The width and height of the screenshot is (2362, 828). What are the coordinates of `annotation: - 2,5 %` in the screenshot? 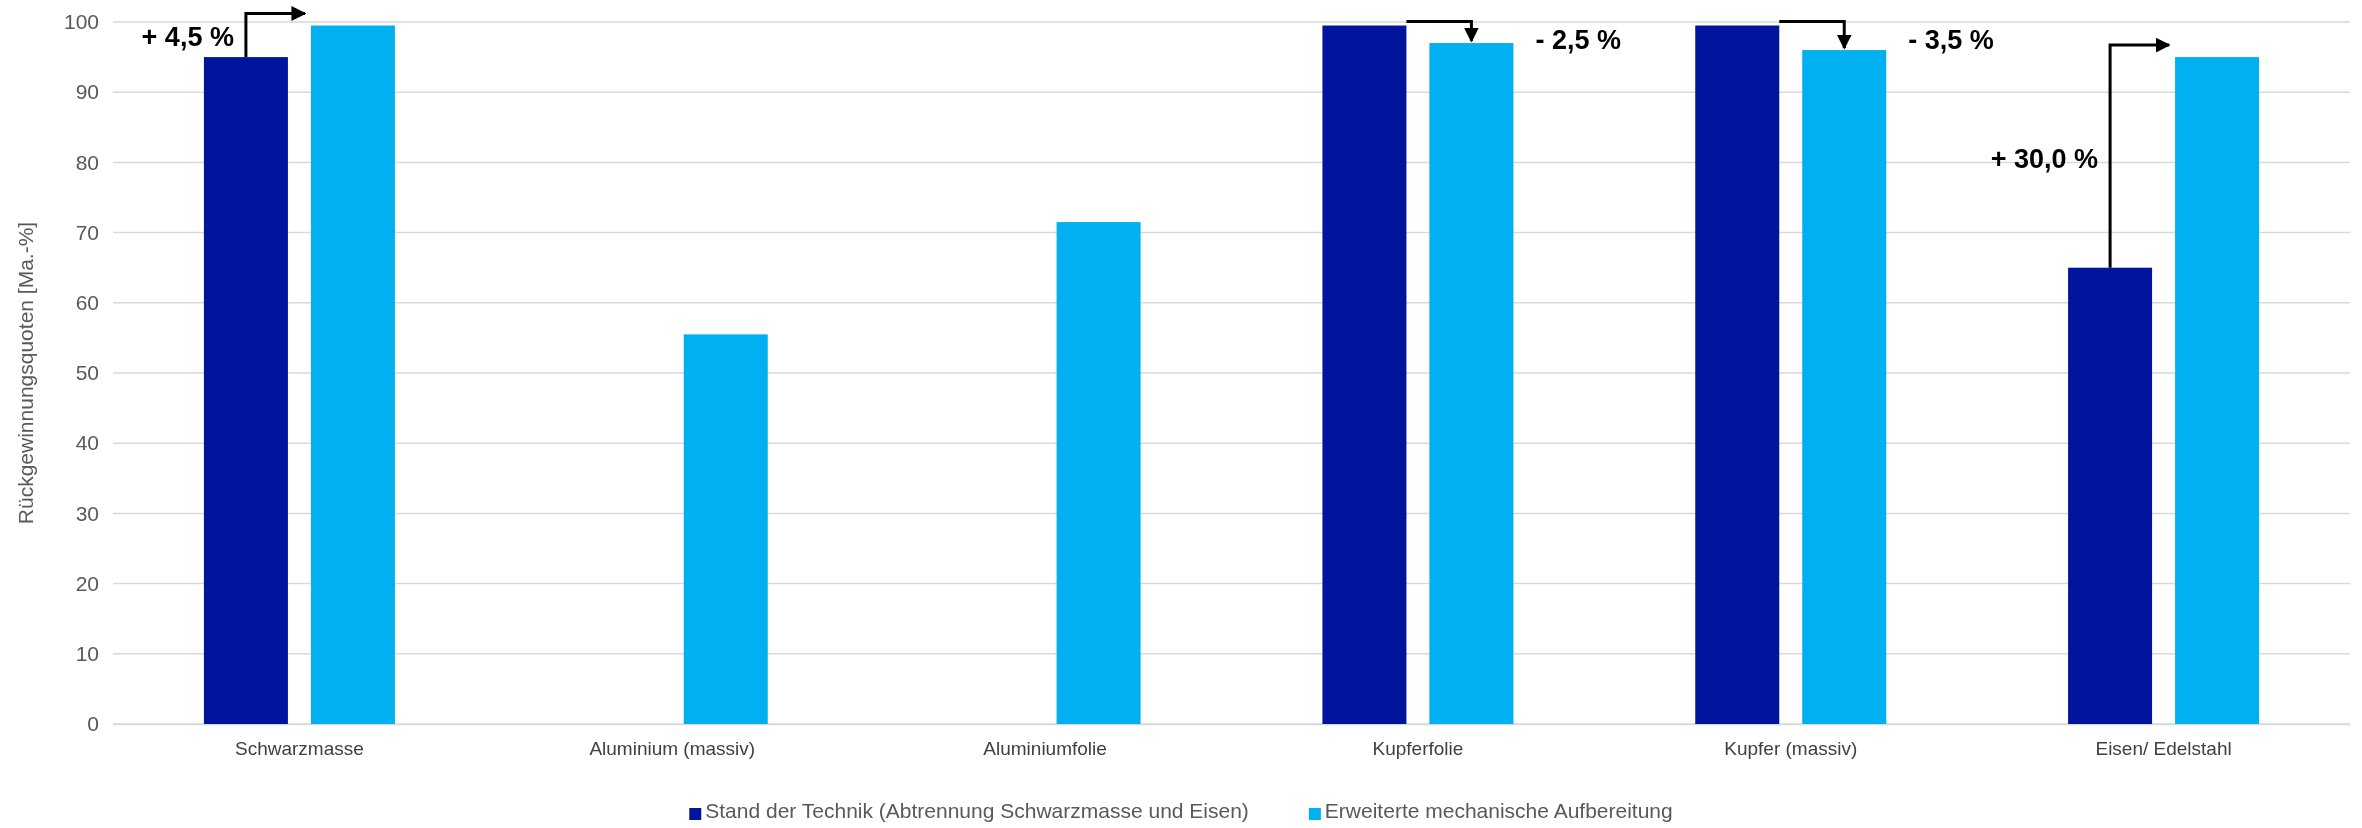 It's located at (1578, 39).